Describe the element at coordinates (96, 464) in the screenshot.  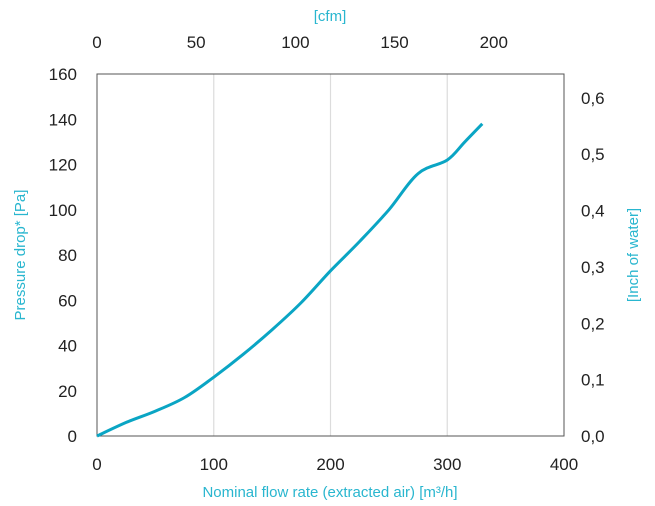
I see `x-tick-label: 0` at that location.